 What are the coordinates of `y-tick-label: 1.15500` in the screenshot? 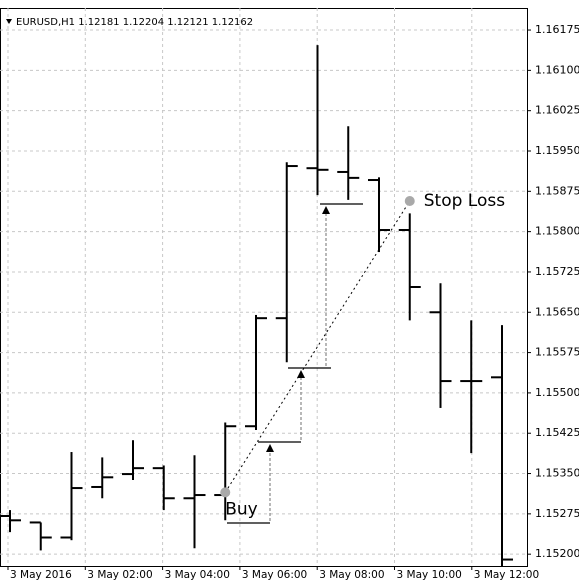 It's located at (557, 392).